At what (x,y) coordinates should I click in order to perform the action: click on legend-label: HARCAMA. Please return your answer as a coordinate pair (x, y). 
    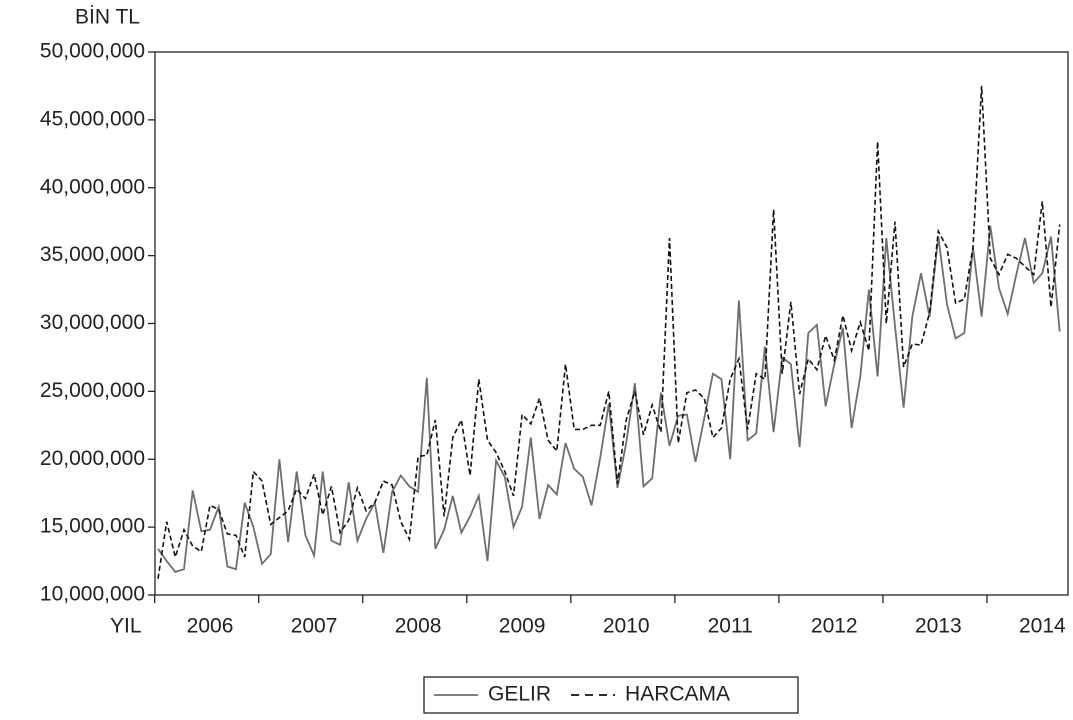
    Looking at the image, I should click on (677, 694).